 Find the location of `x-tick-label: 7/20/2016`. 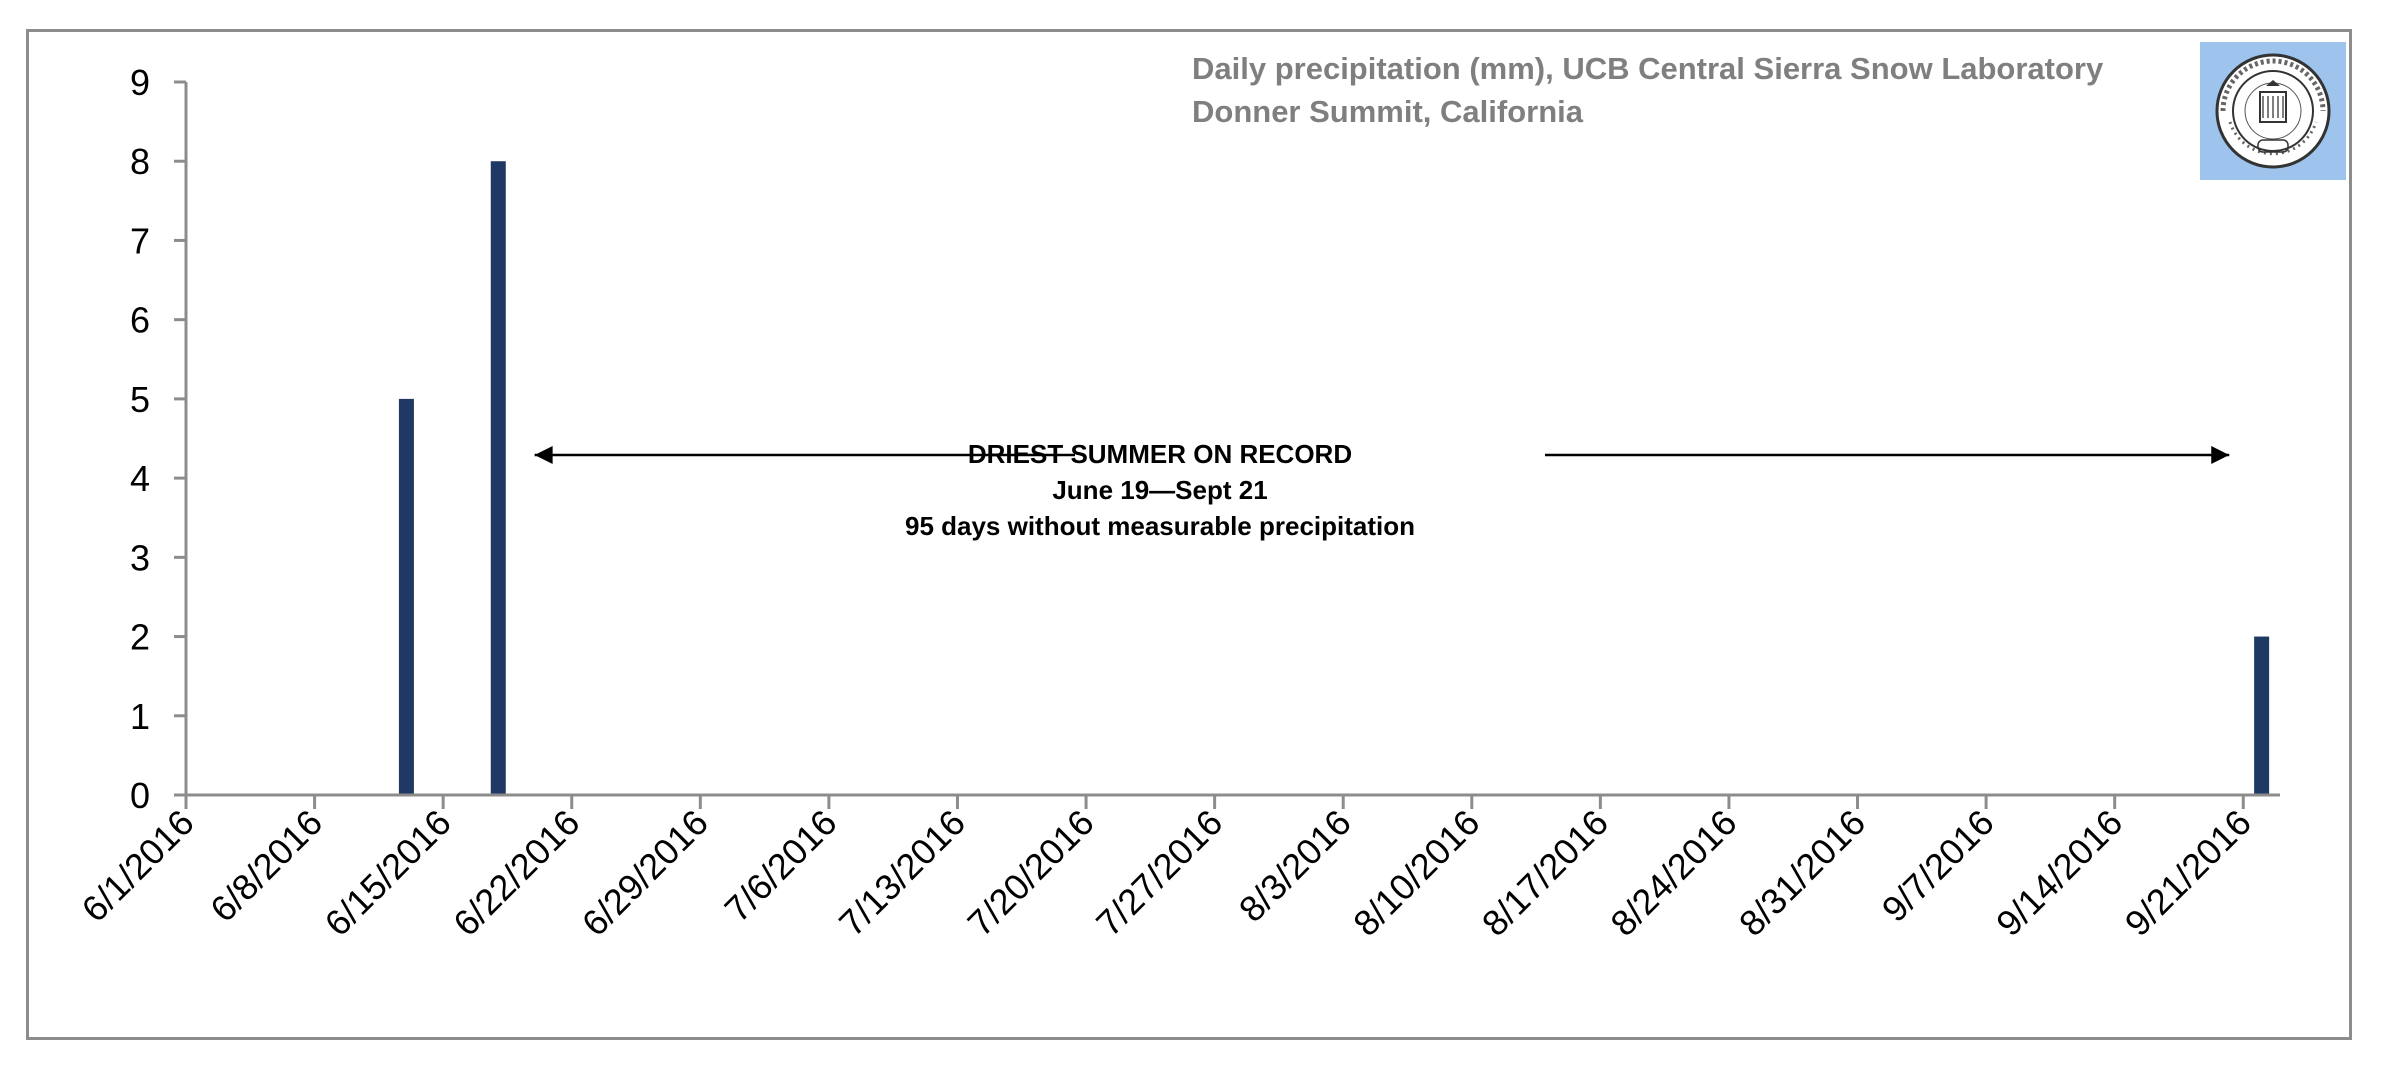

x-tick-label: 7/20/2016 is located at coordinates (1030, 873).